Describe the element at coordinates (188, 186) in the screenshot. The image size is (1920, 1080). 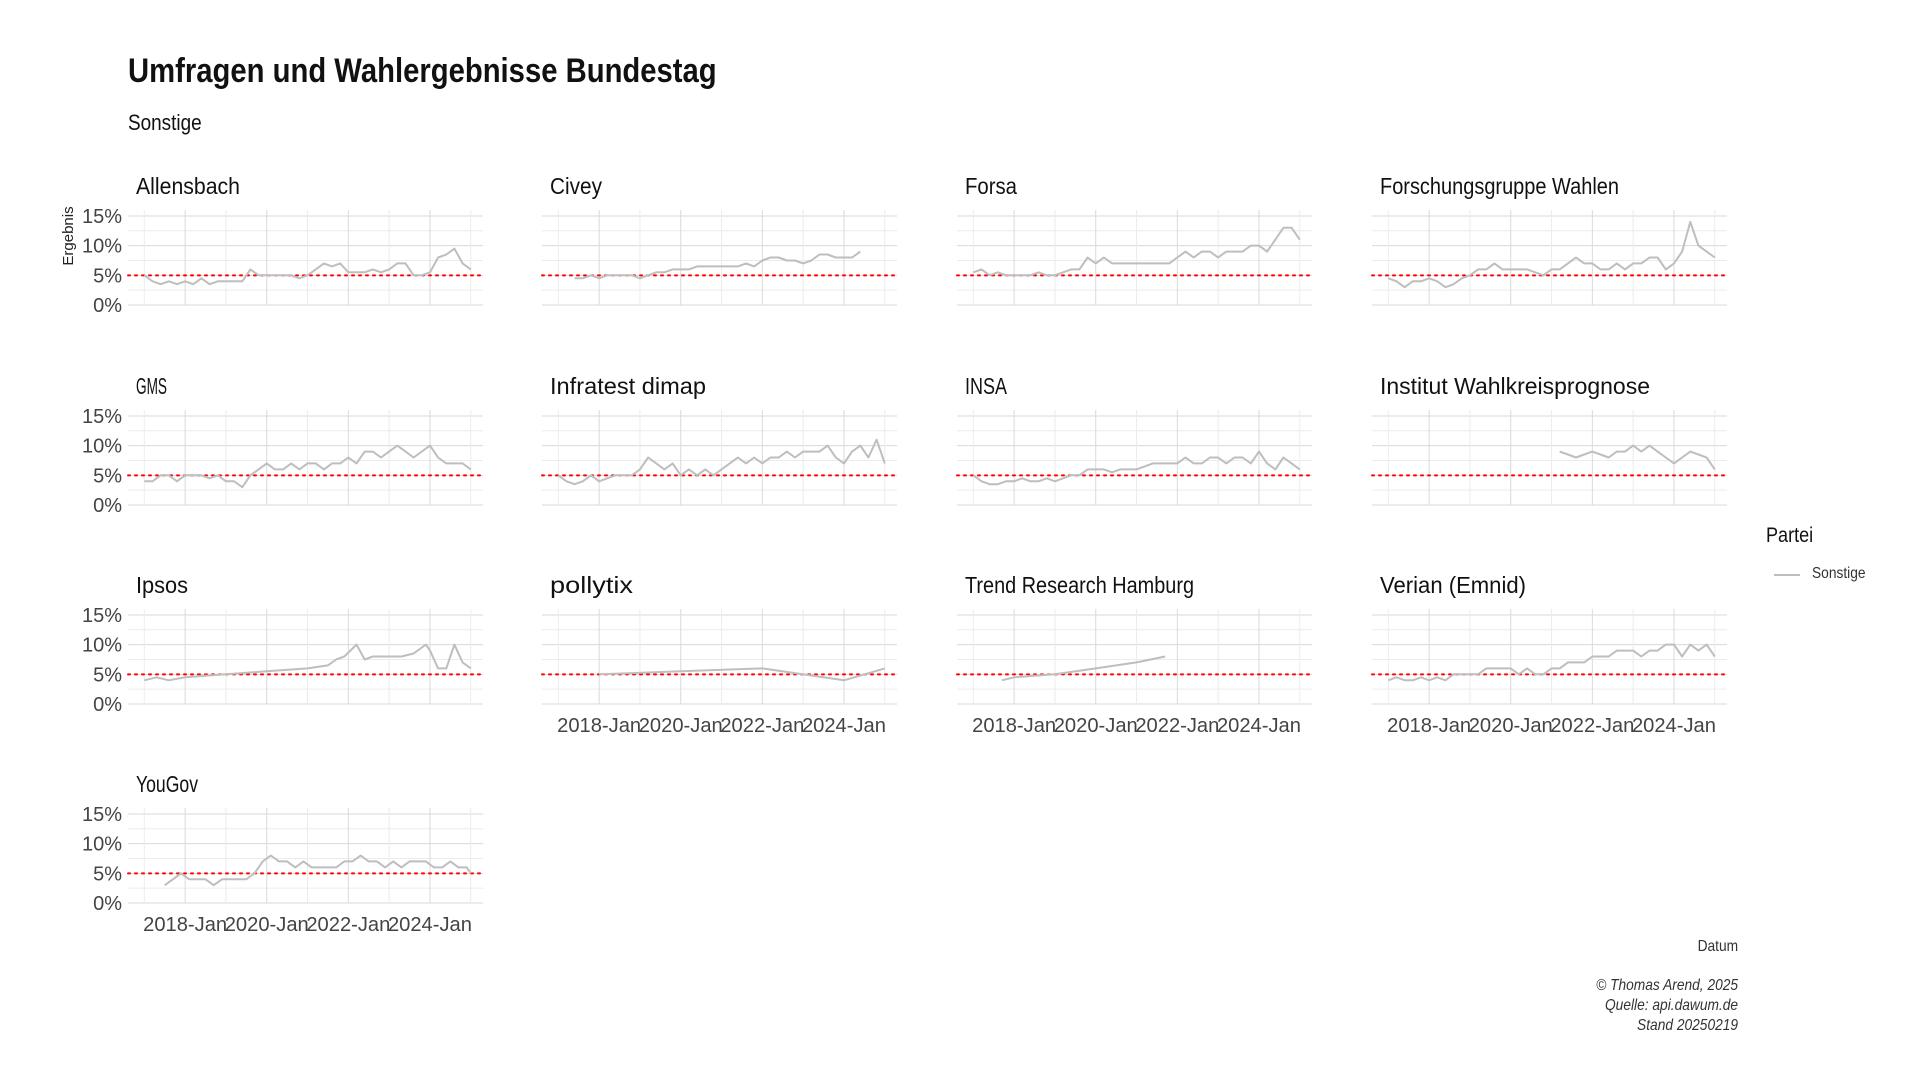
I see `panel-title: Allensbach` at that location.